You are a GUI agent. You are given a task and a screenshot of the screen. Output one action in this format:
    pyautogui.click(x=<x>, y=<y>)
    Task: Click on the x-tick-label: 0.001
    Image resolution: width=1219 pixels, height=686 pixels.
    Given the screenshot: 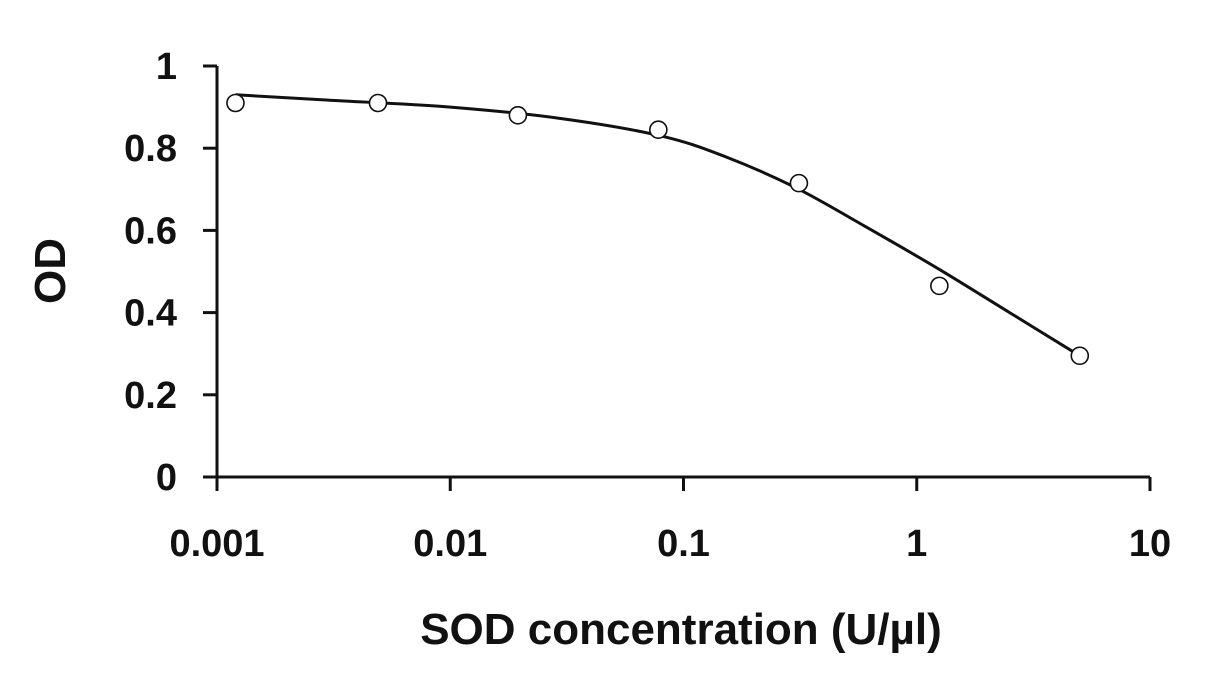 What is the action you would take?
    pyautogui.click(x=216, y=544)
    